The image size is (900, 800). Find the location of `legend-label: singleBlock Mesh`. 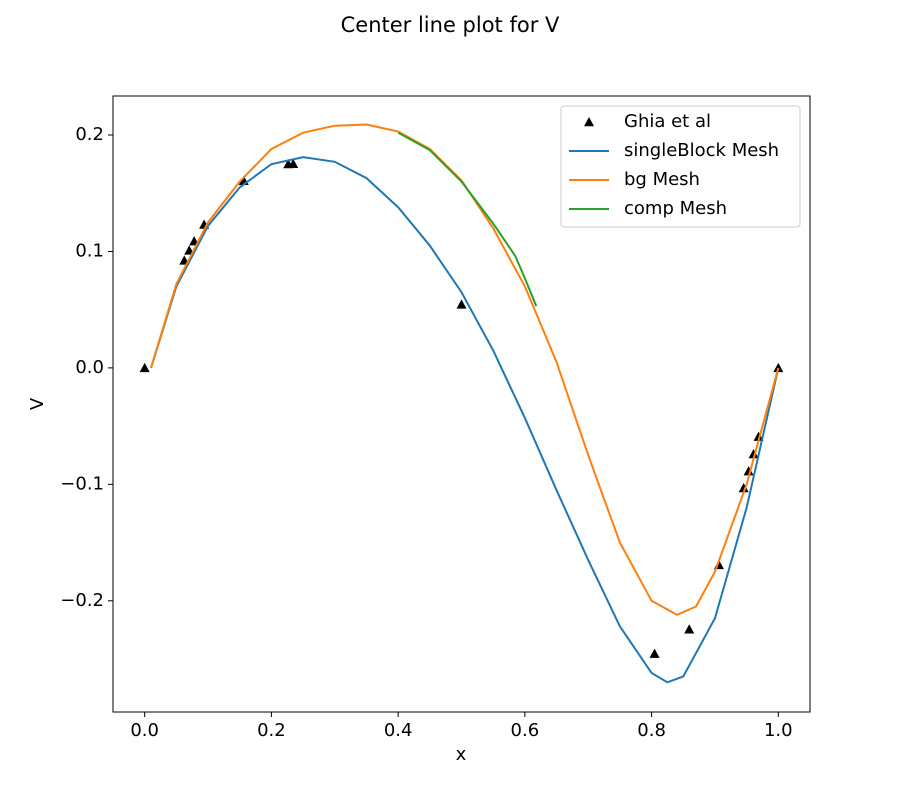

legend-label: singleBlock Mesh is located at coordinates (701, 150).